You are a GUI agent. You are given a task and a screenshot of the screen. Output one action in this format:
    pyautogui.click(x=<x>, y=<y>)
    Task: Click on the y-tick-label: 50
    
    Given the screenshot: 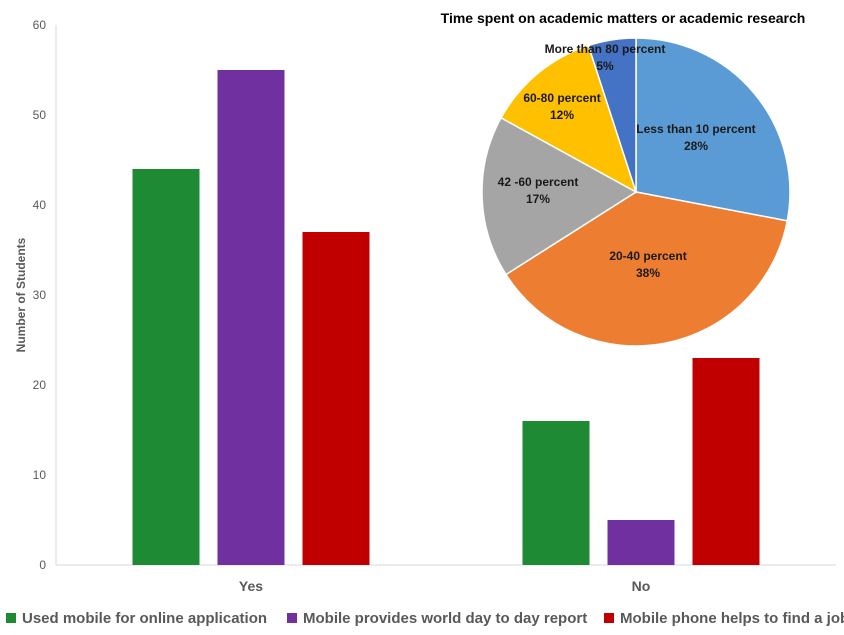 What is the action you would take?
    pyautogui.click(x=40, y=115)
    